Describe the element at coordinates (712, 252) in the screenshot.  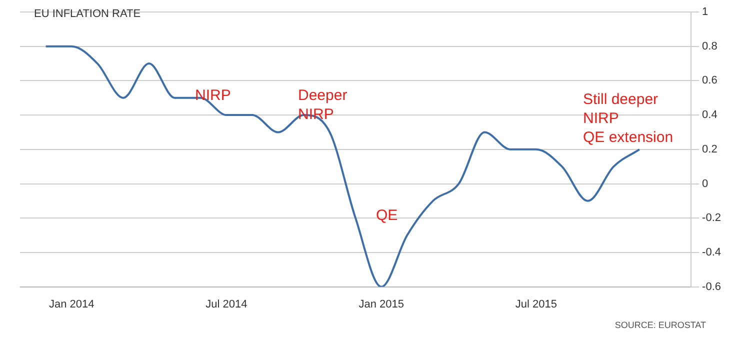
I see `y-tick-label: -0.4` at that location.